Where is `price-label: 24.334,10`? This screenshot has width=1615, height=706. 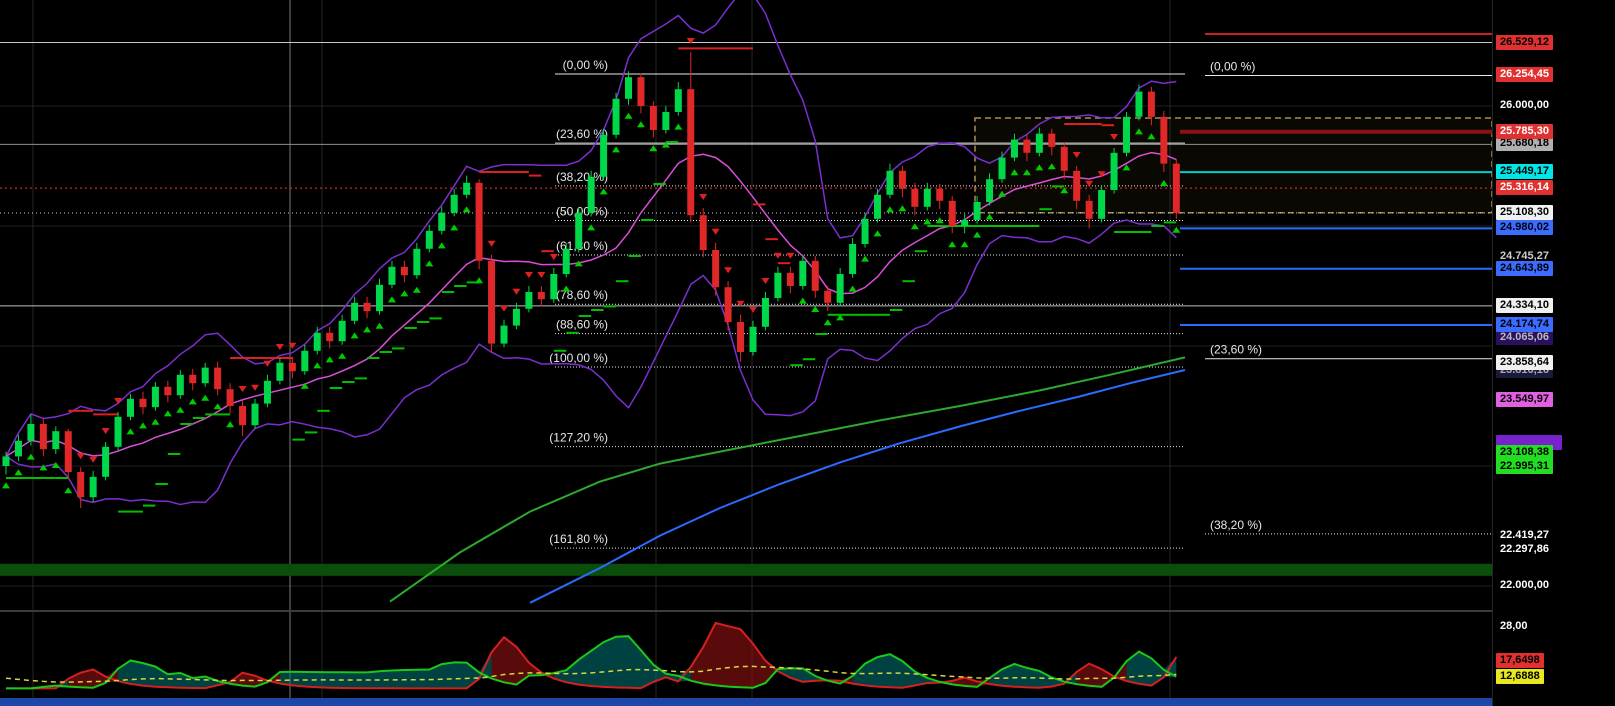
price-label: 24.334,10 is located at coordinates (1524, 305).